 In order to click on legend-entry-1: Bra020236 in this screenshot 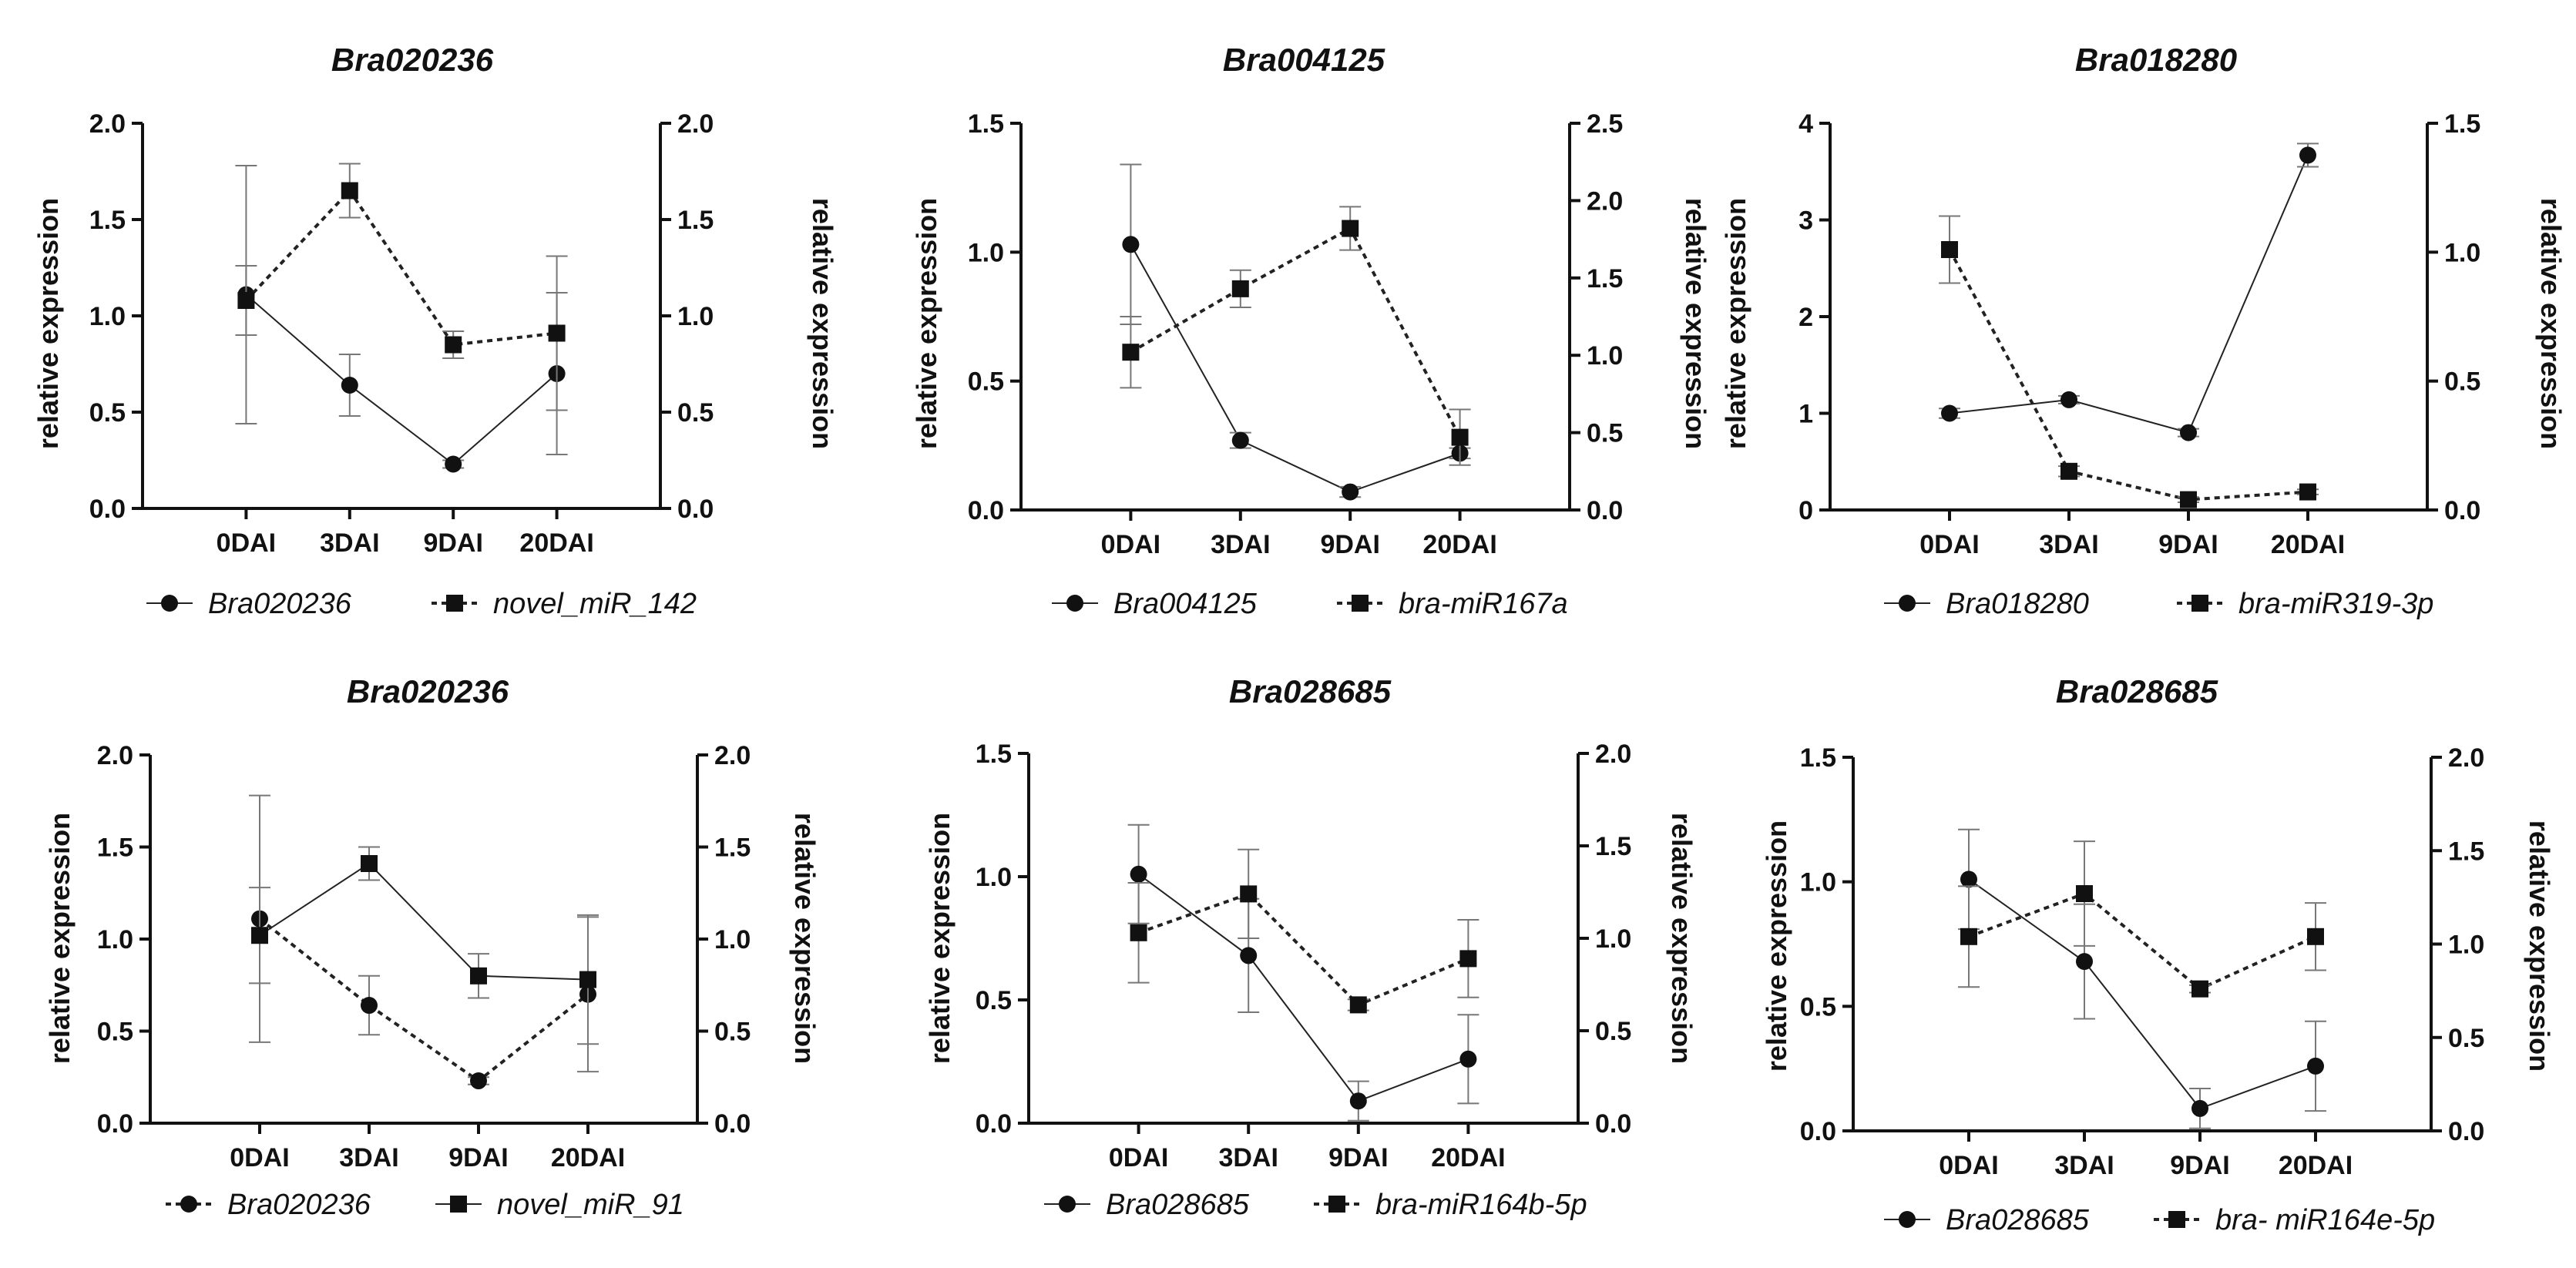, I will do `click(249, 604)`.